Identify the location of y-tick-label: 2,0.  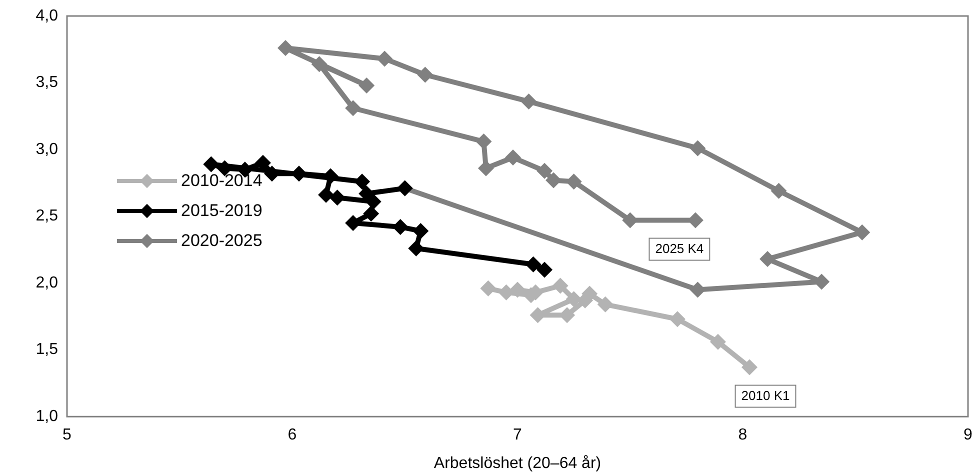
(47, 283).